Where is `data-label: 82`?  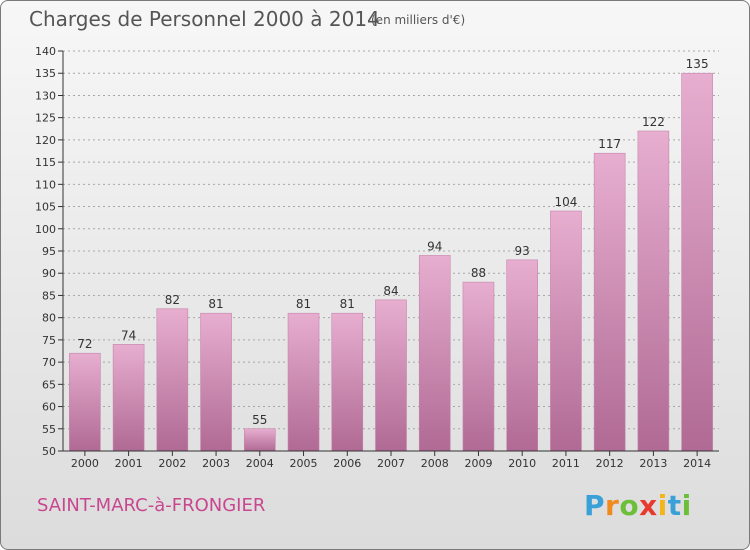 data-label: 82 is located at coordinates (172, 300).